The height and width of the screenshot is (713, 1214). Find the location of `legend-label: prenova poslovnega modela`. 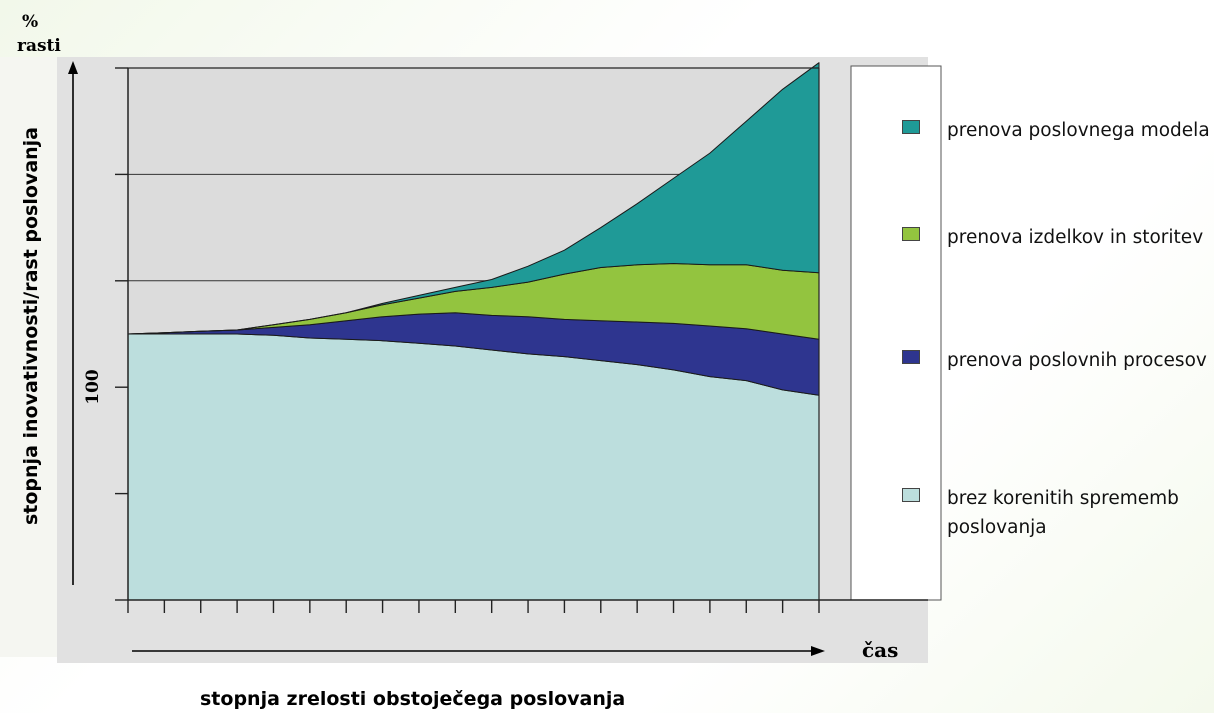

legend-label: prenova poslovnega modela is located at coordinates (1078, 130).